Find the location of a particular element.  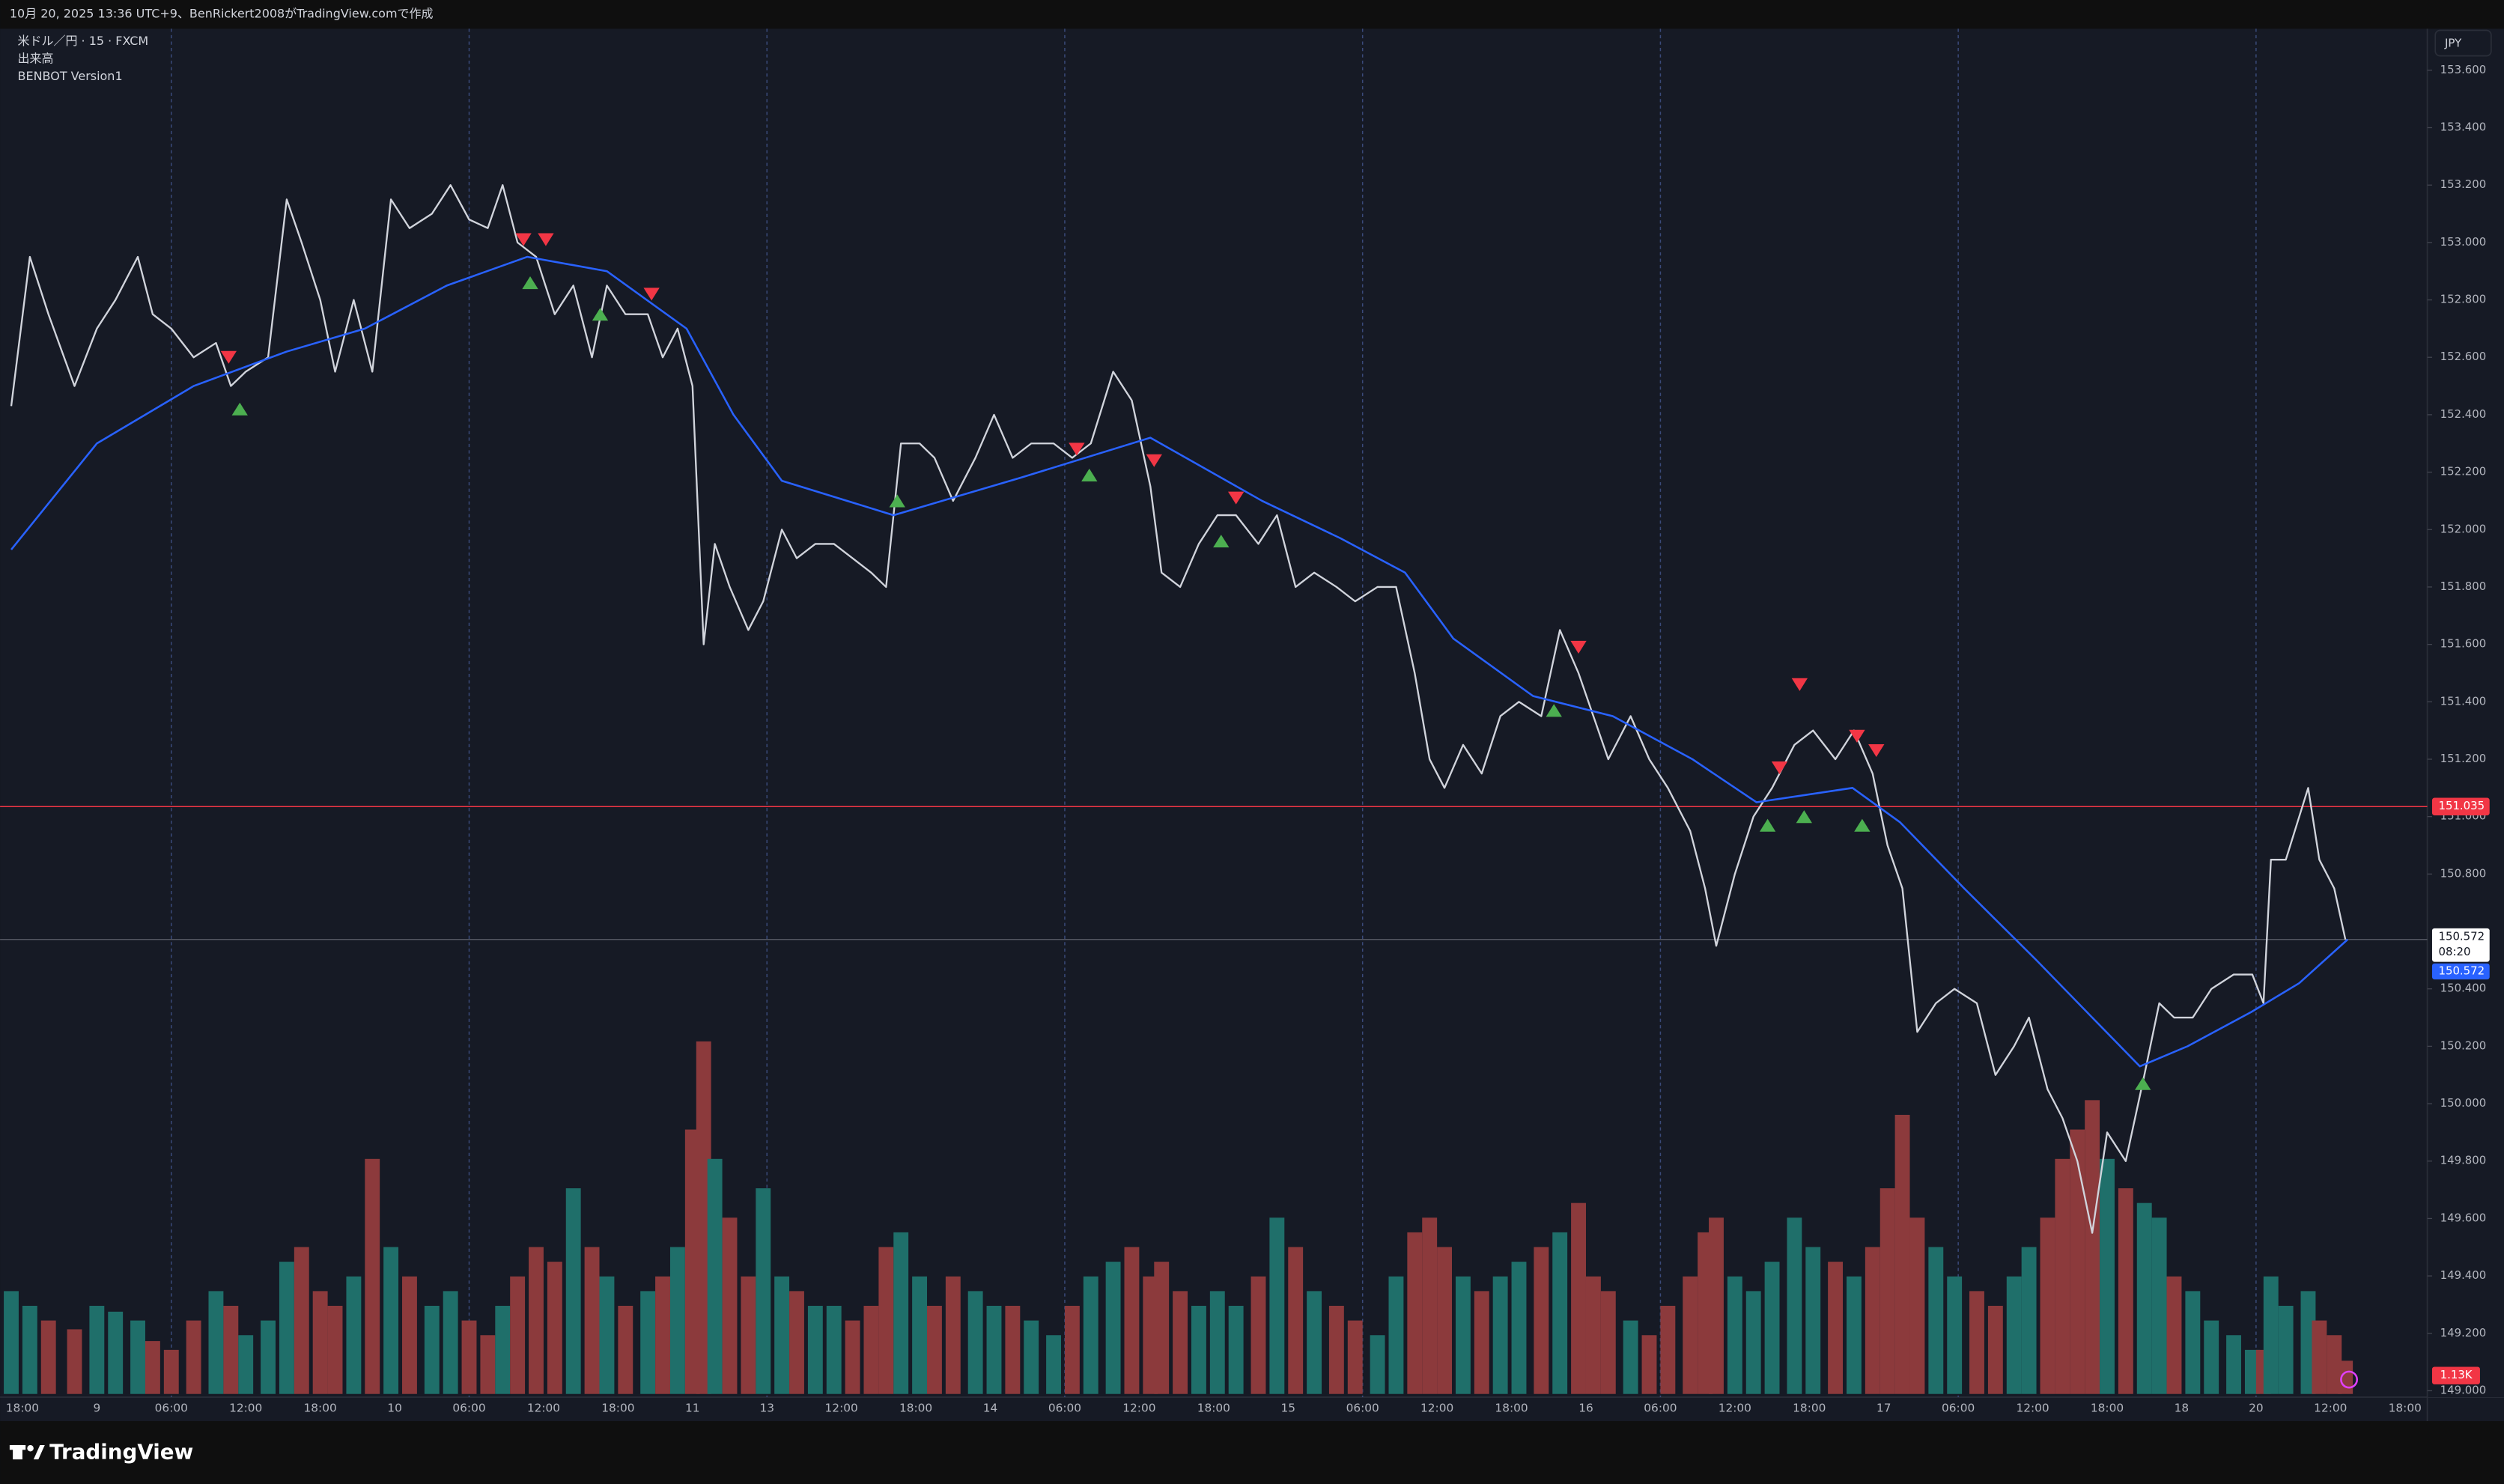

volume-label-box is located at coordinates (2455, 1375).